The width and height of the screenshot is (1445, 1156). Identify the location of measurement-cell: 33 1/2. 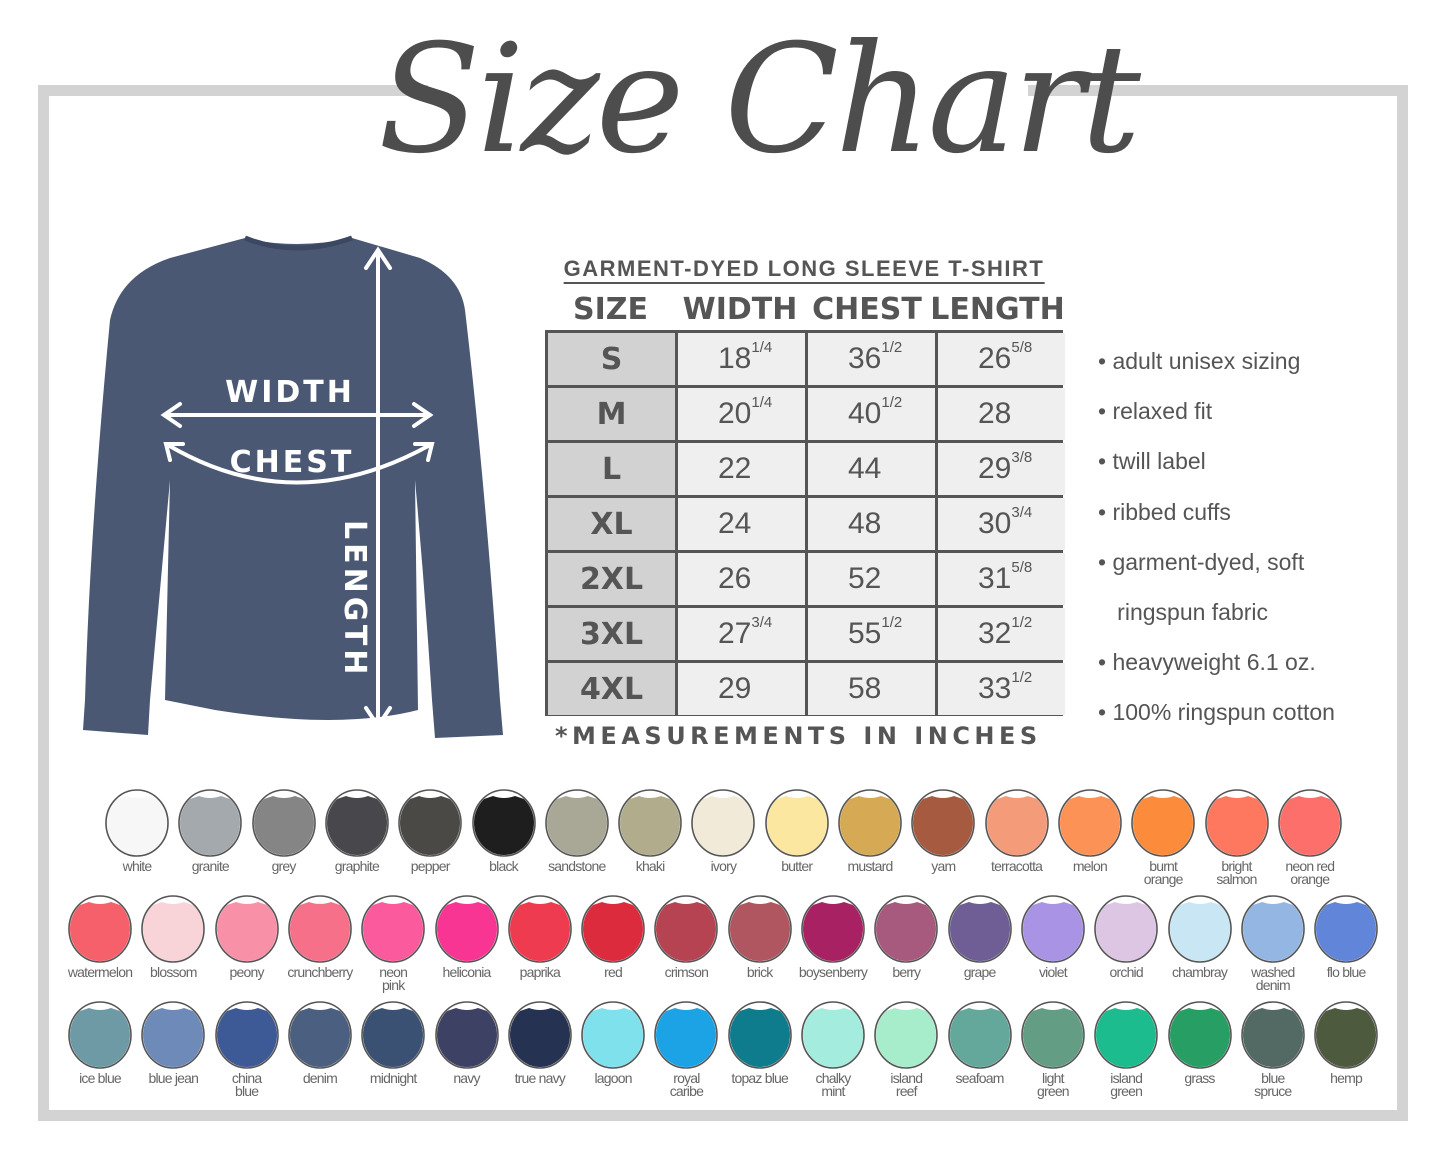
(1001, 689).